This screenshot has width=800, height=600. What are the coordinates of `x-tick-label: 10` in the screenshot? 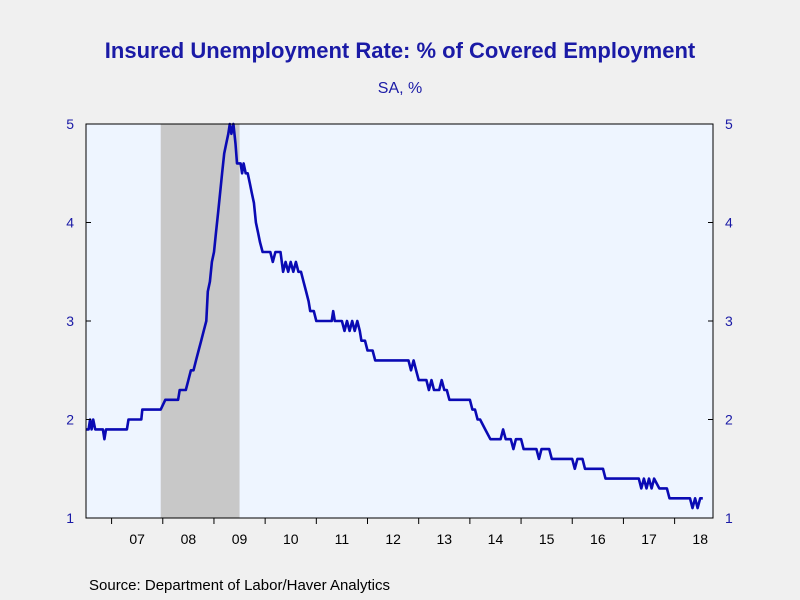 It's located at (291, 539).